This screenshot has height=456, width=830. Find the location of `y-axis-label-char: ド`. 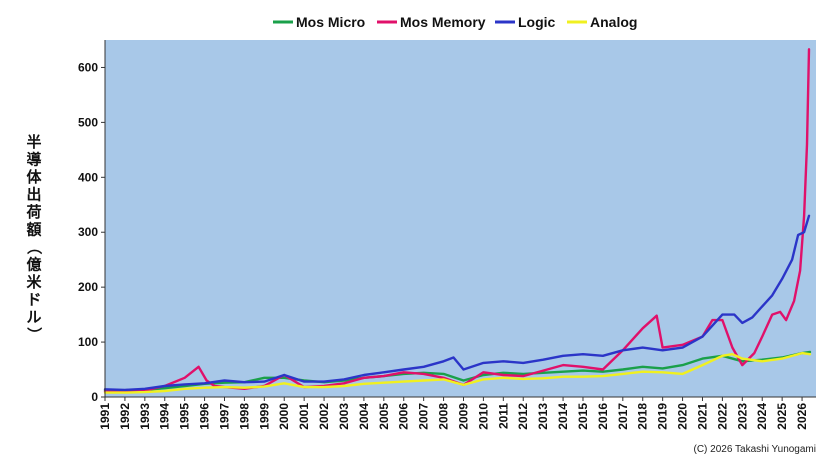

y-axis-label-char: ド is located at coordinates (33, 300).